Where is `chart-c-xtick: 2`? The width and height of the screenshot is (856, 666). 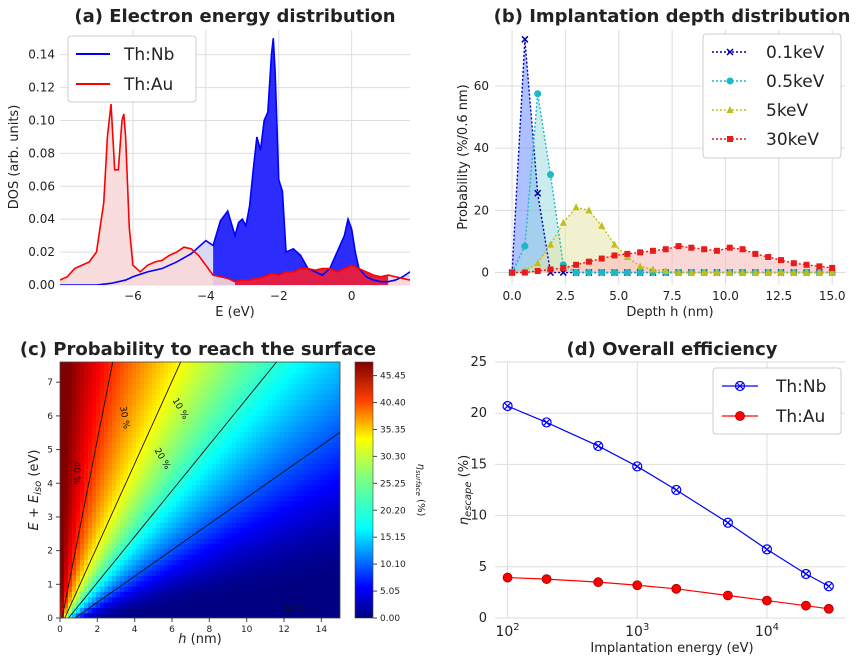
chart-c-xtick: 2 is located at coordinates (97, 630).